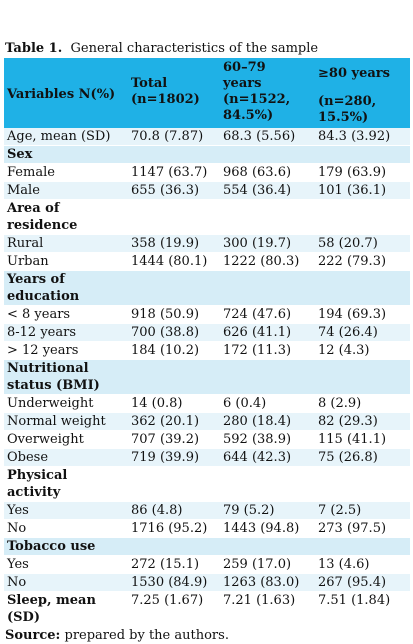  What do you see at coordinates (174, 261) in the screenshot?
I see `cell-total: 1444 (80.1)` at bounding box center [174, 261].